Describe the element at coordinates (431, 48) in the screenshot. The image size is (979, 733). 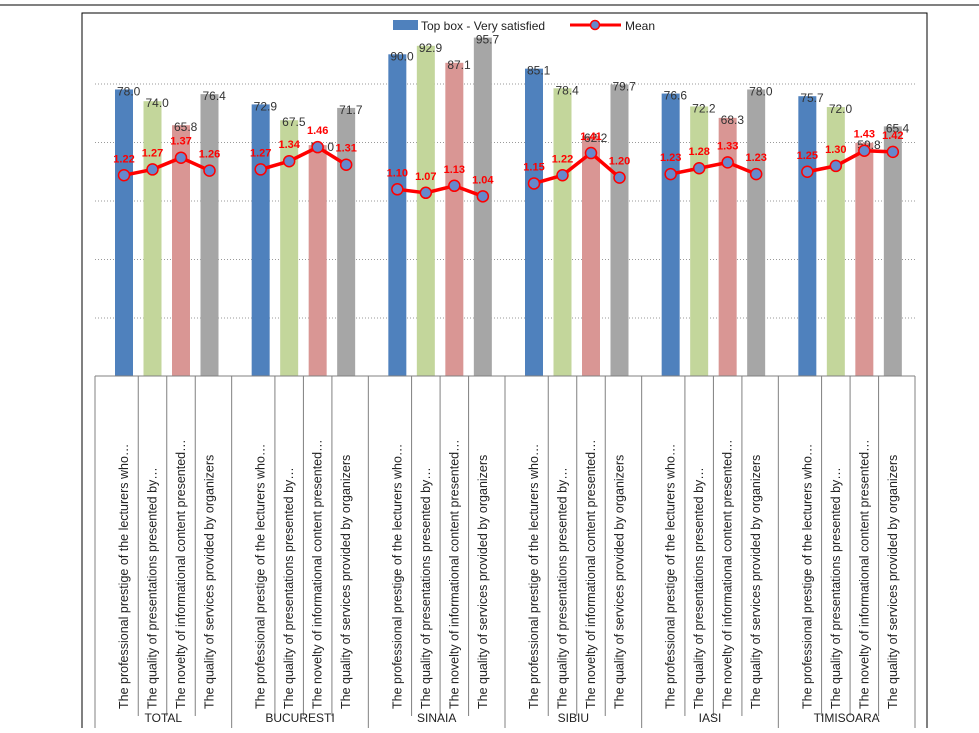
I see `bar-value-label: 92.9` at that location.